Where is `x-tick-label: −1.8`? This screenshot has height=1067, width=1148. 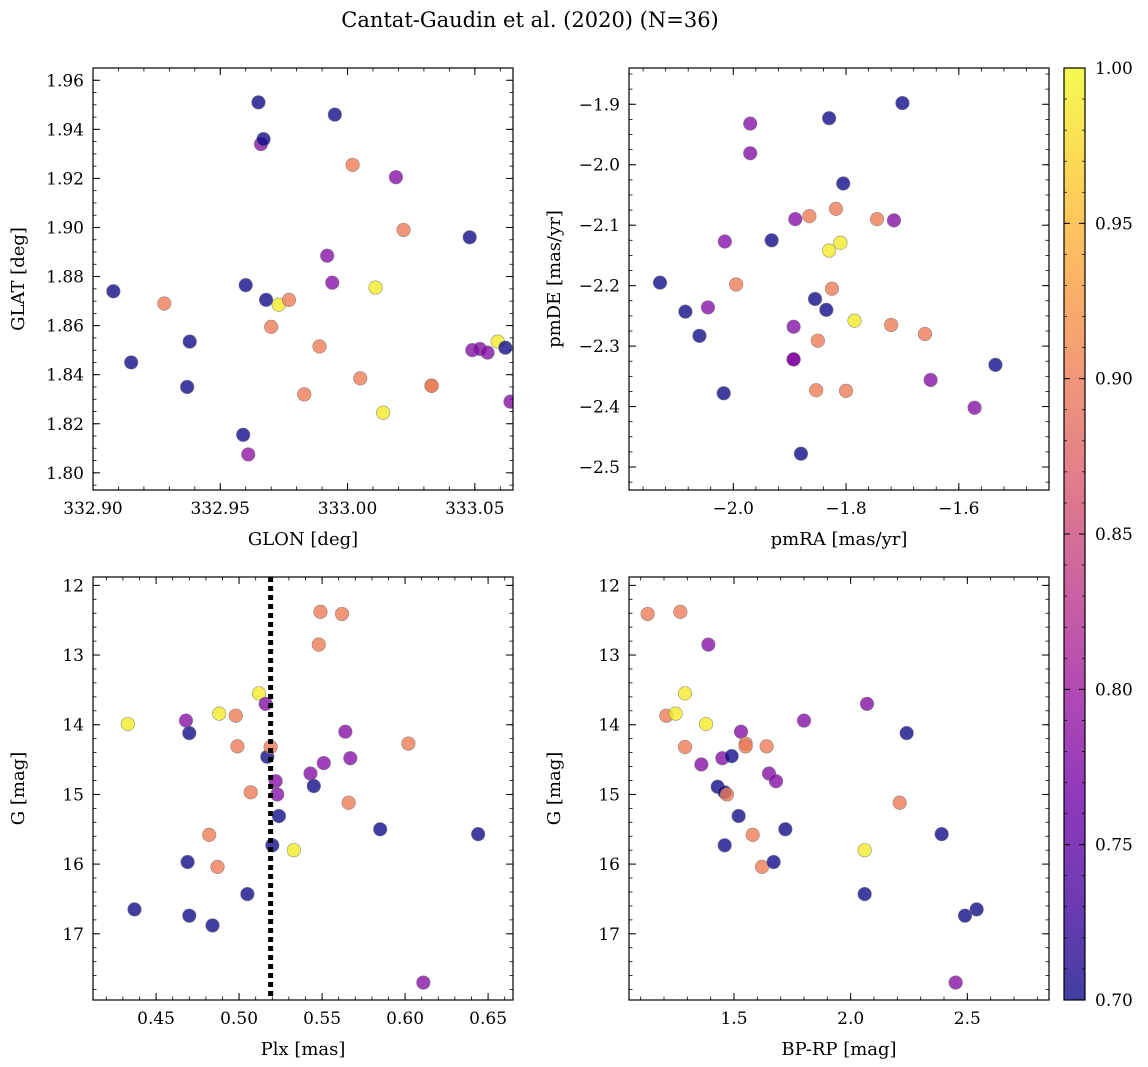
x-tick-label: −1.8 is located at coordinates (845, 509).